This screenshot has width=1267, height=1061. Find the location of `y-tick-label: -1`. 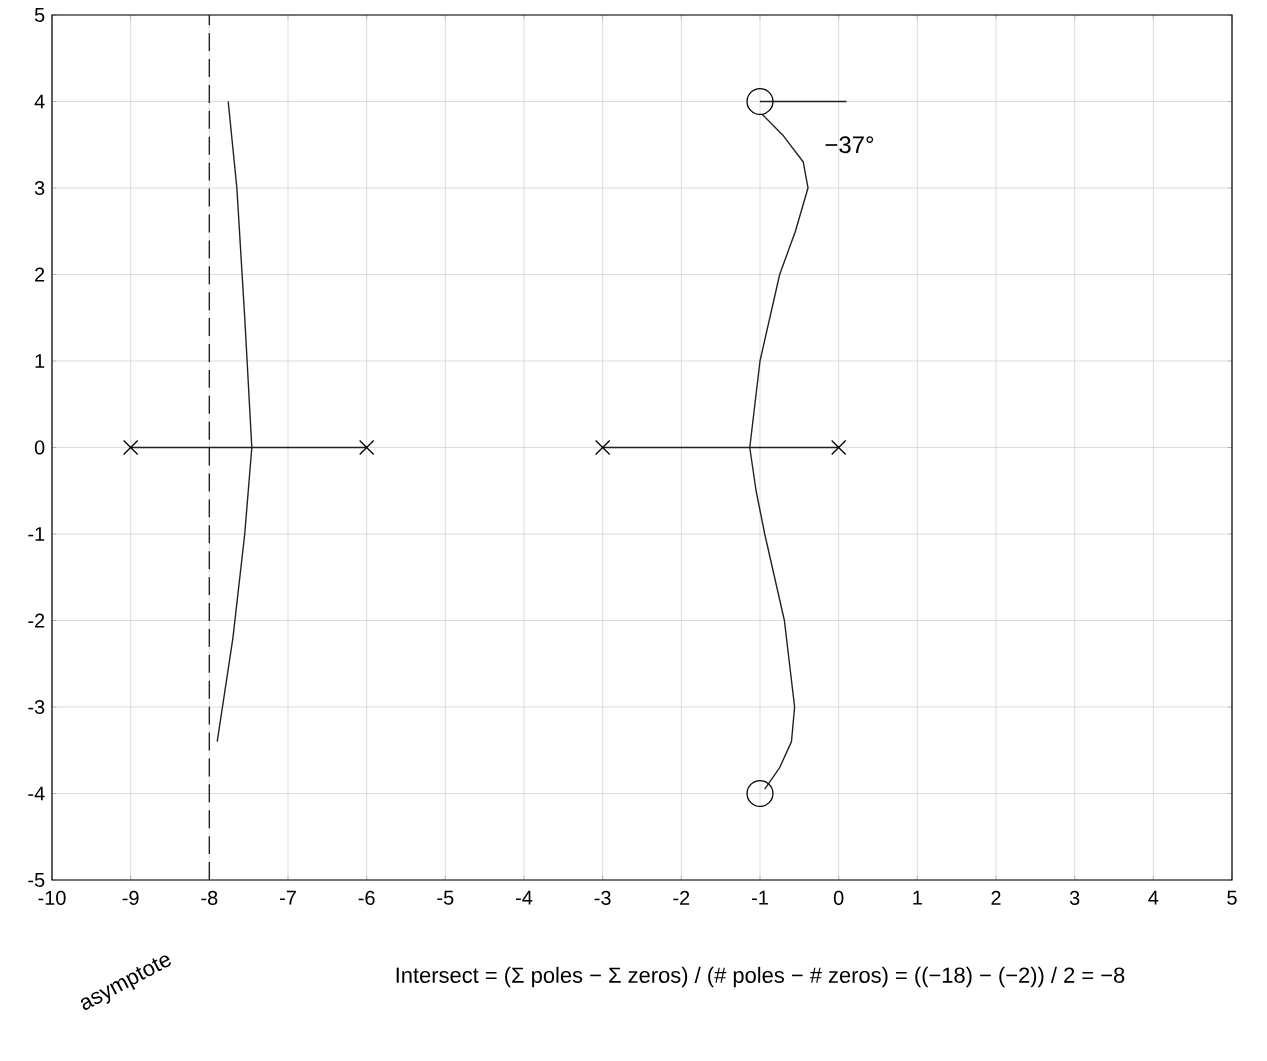

y-tick-label: -1 is located at coordinates (36, 534).